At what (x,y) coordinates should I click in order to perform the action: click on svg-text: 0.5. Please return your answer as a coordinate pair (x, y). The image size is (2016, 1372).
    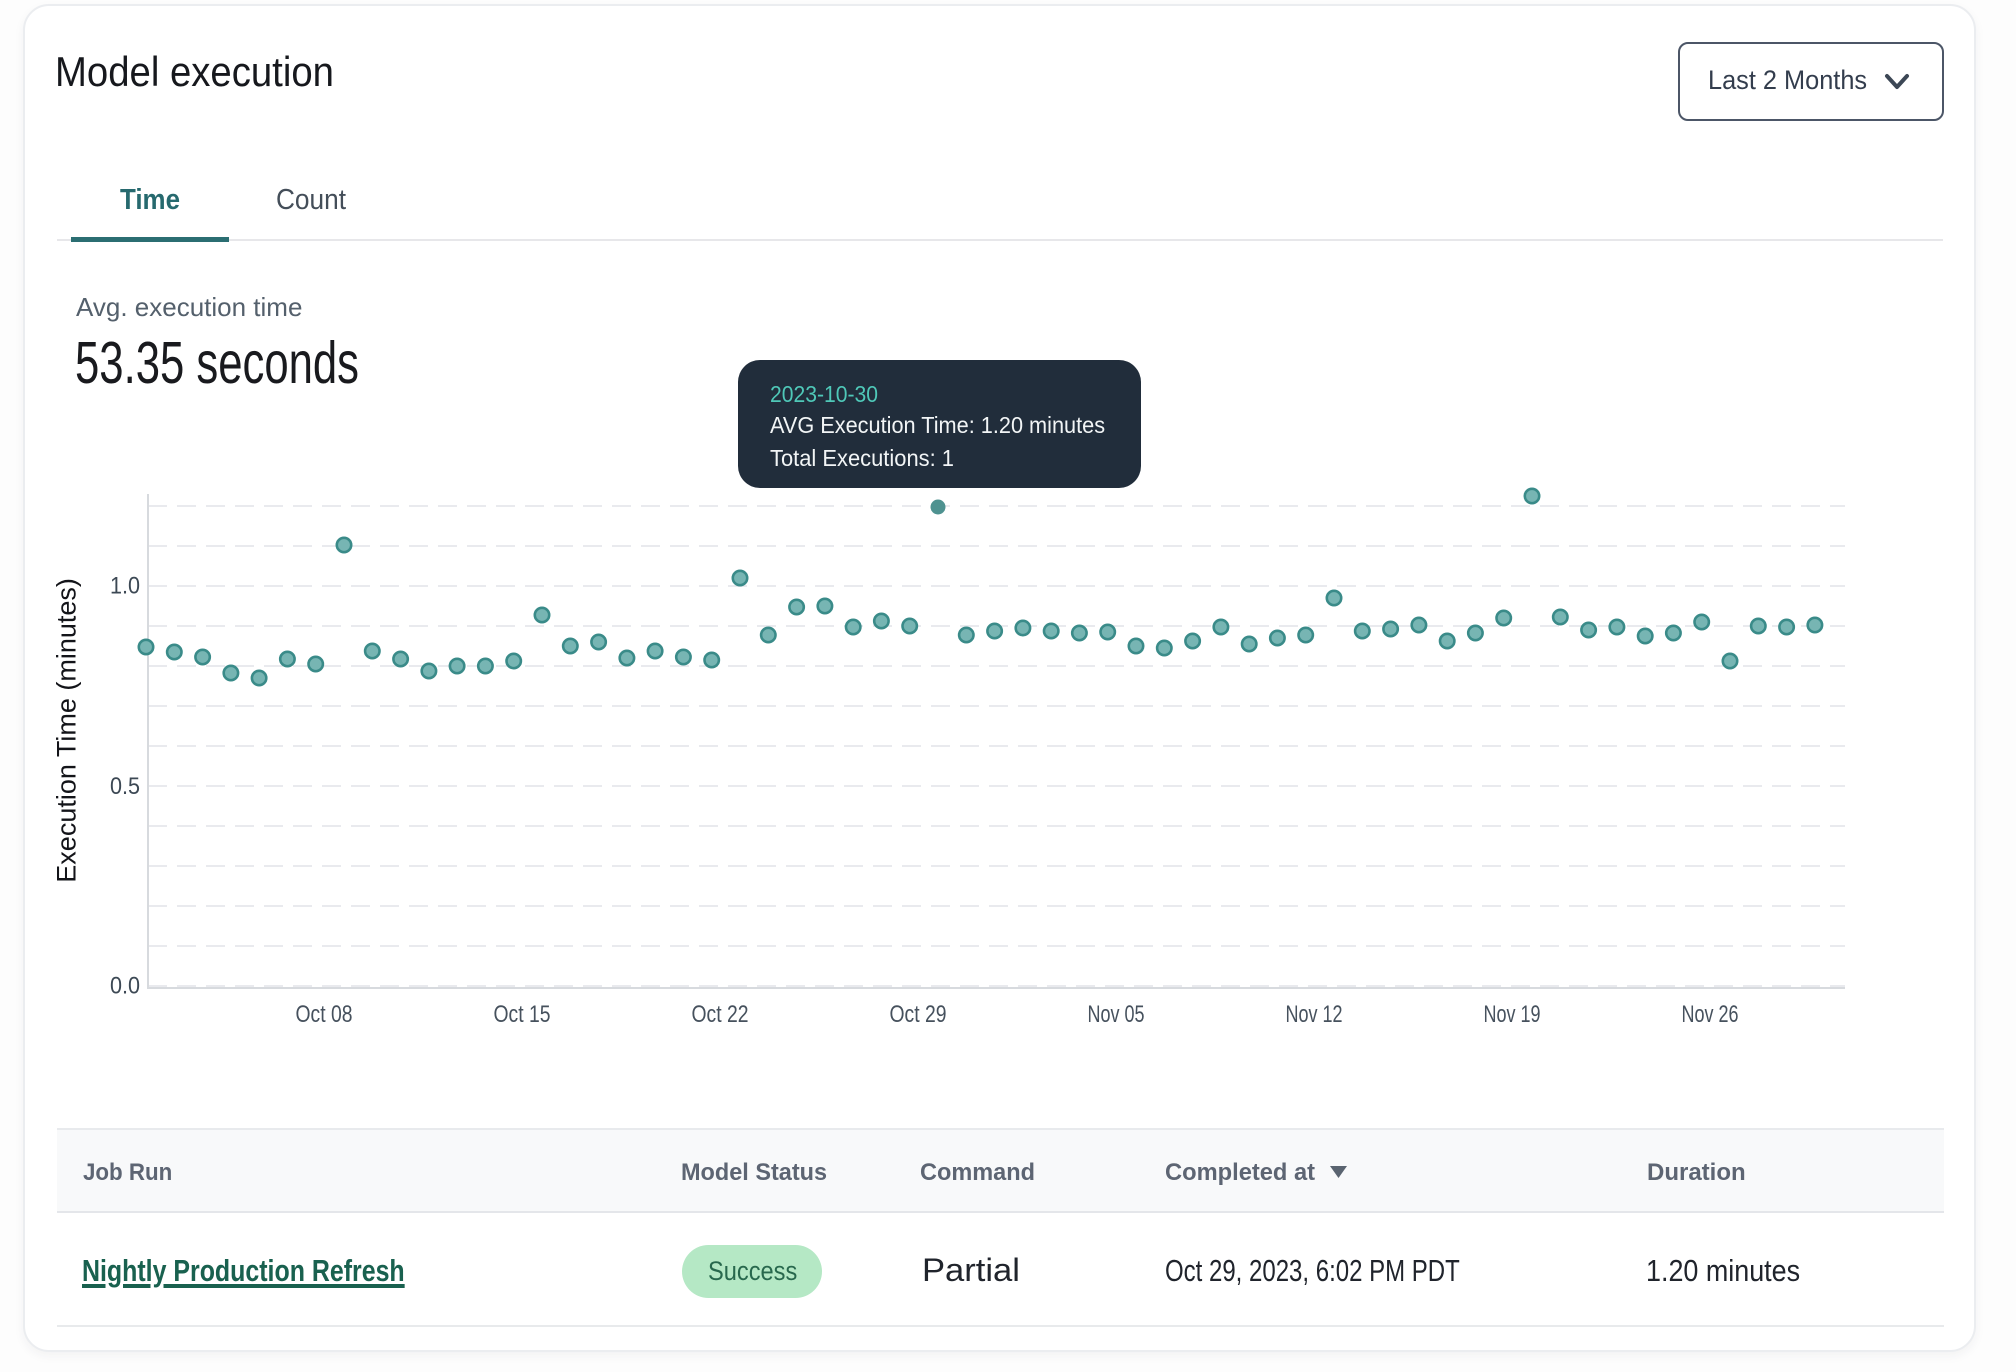
    Looking at the image, I should click on (125, 786).